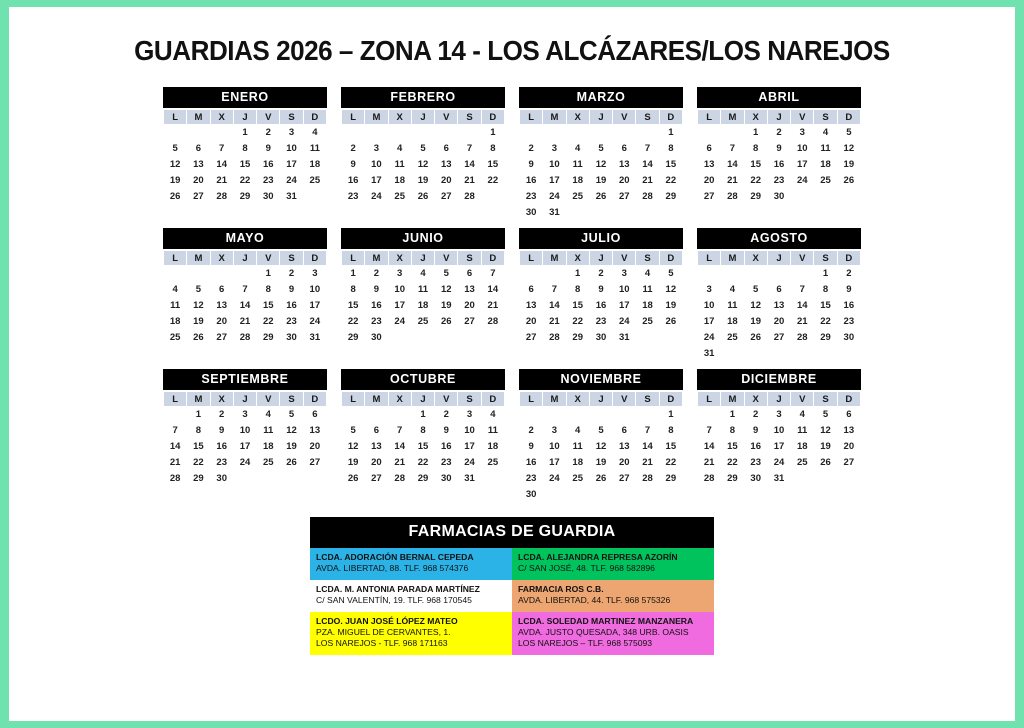 This screenshot has height=728, width=1024. I want to click on day-cell: 8, so click(671, 148).